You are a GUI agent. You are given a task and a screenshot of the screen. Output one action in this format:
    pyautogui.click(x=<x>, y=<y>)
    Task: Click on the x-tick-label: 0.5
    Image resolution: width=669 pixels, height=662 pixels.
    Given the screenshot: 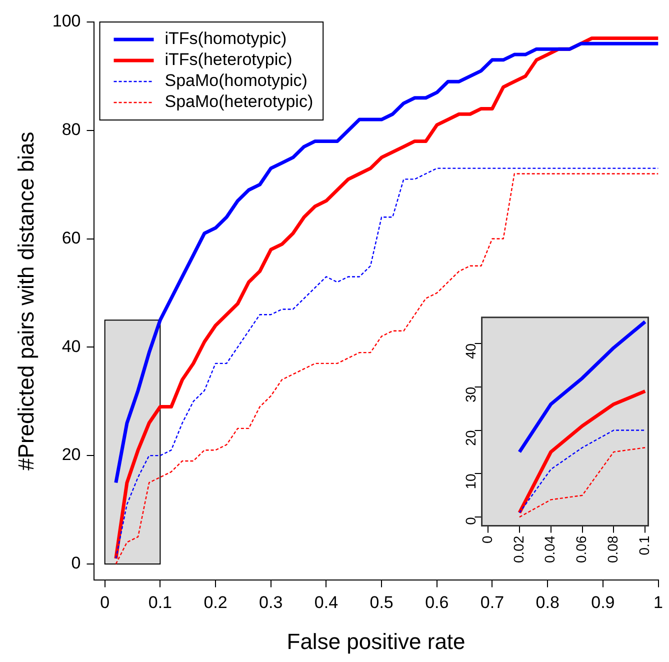 What is the action you would take?
    pyautogui.click(x=382, y=602)
    